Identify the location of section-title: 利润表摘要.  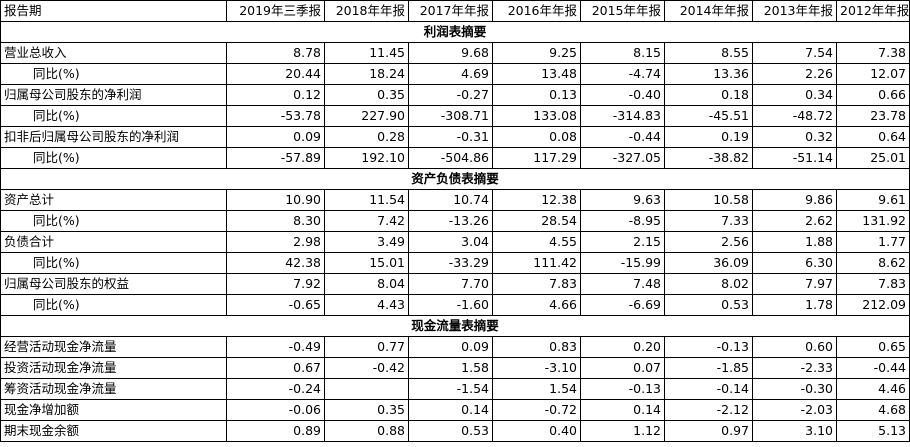
(455, 32).